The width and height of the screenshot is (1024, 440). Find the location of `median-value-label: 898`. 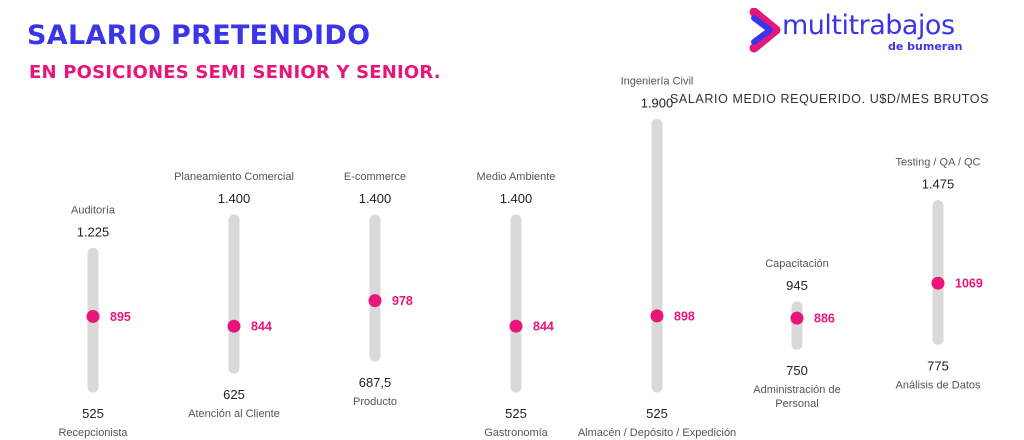

median-value-label: 898 is located at coordinates (684, 316).